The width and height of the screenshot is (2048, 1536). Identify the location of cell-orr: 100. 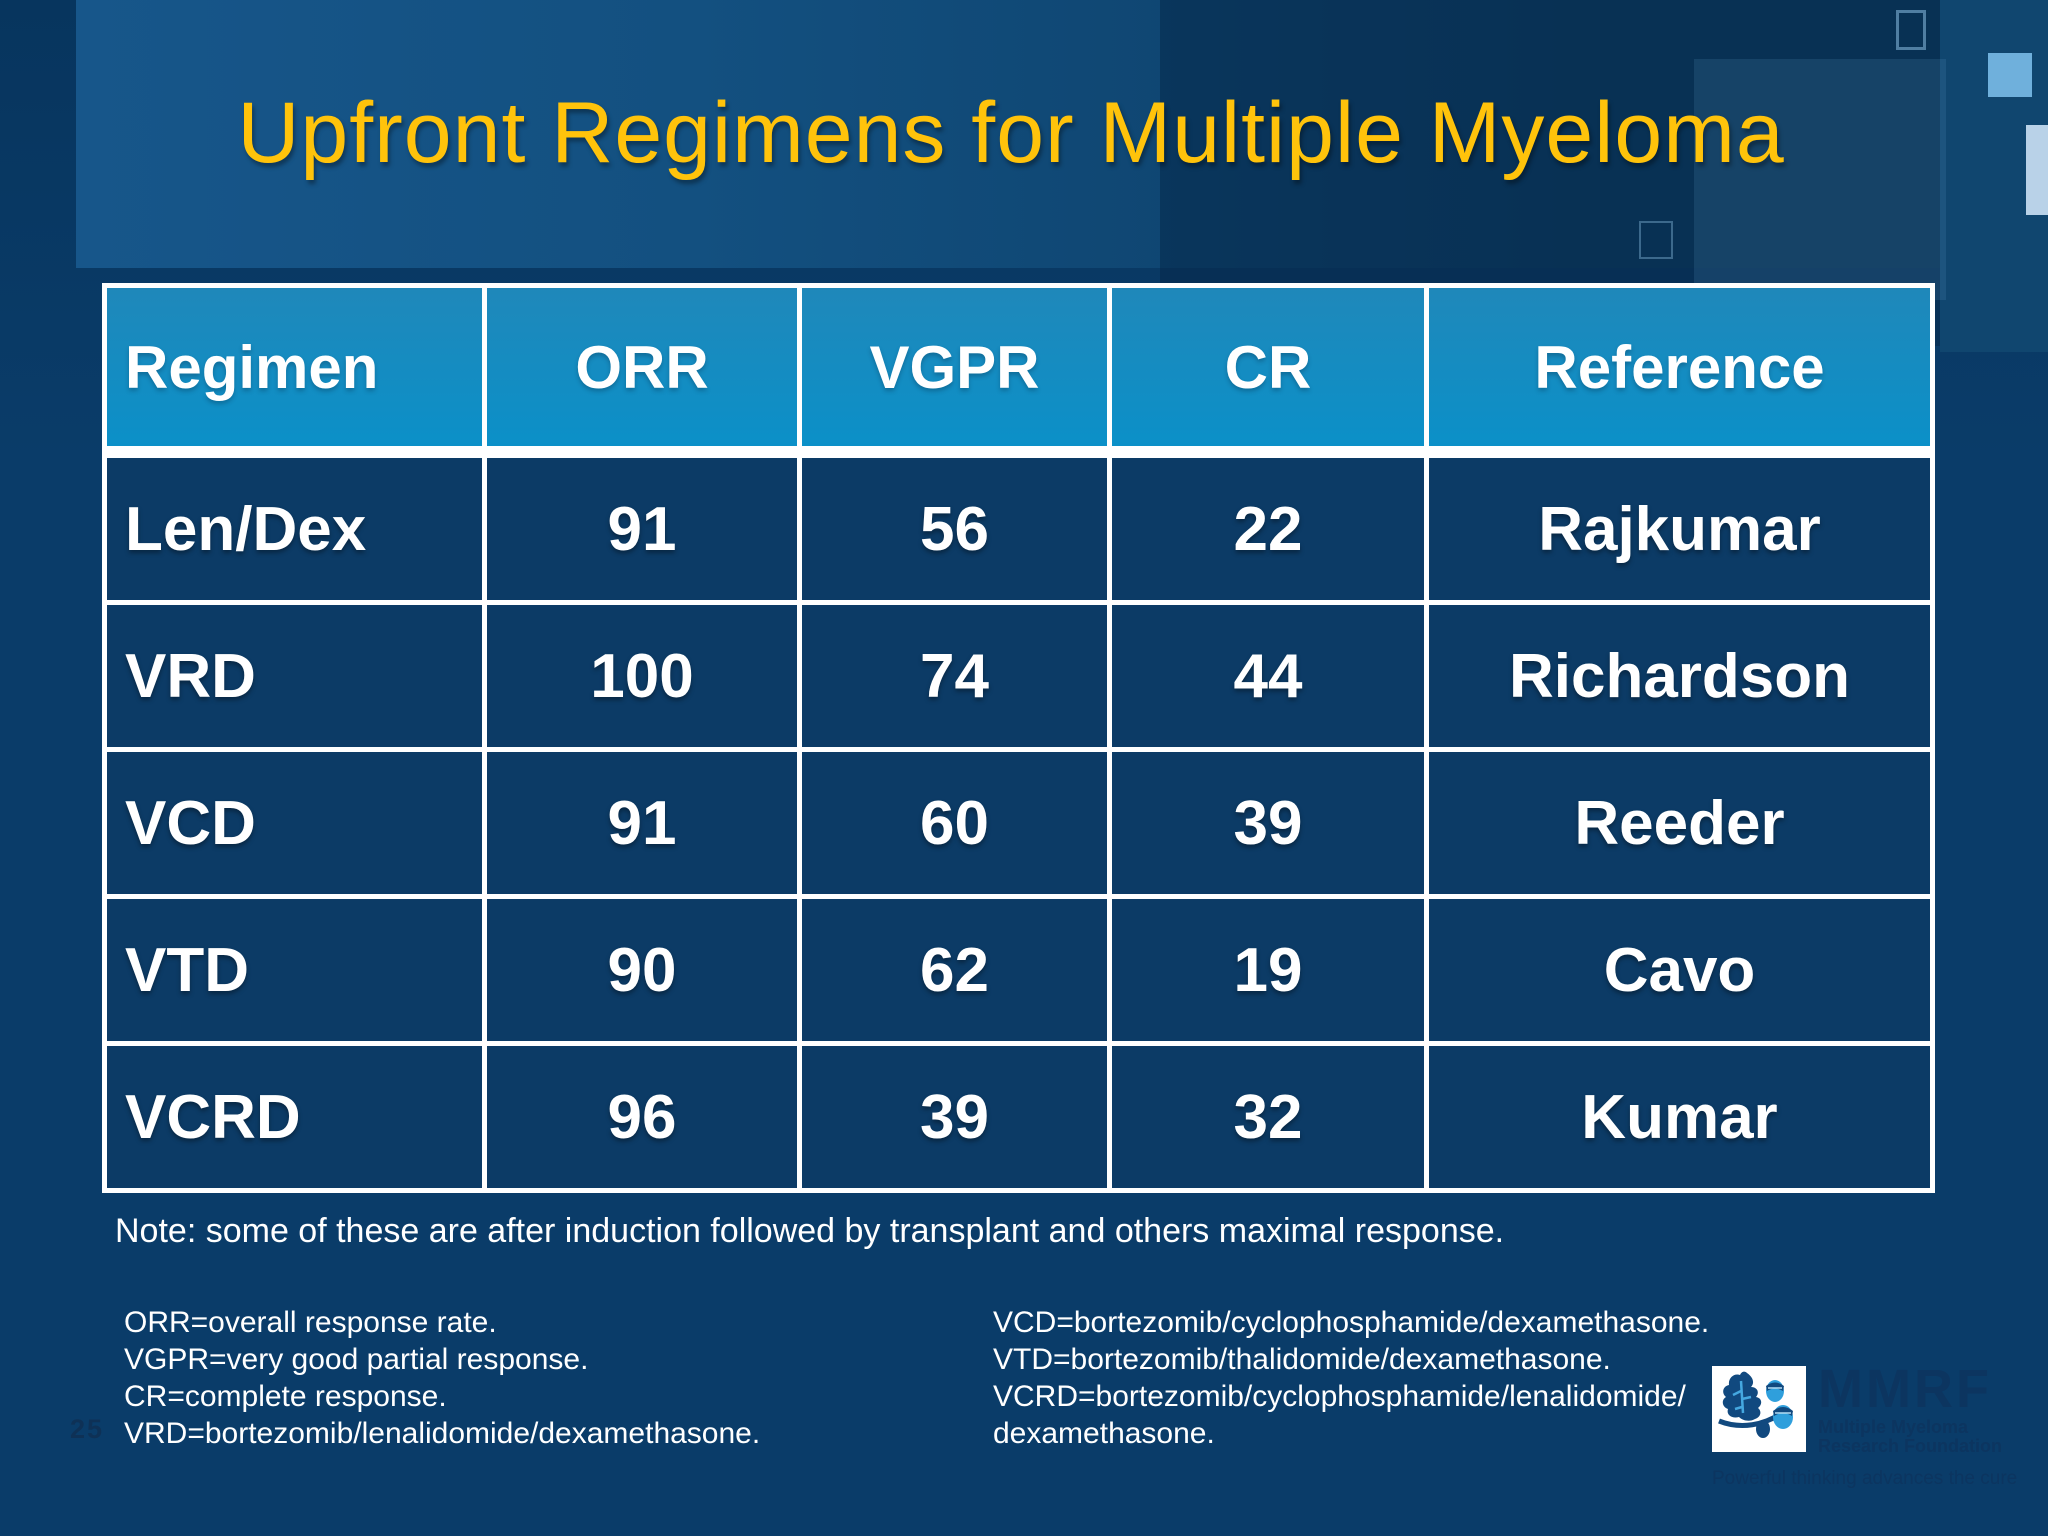
(642, 676).